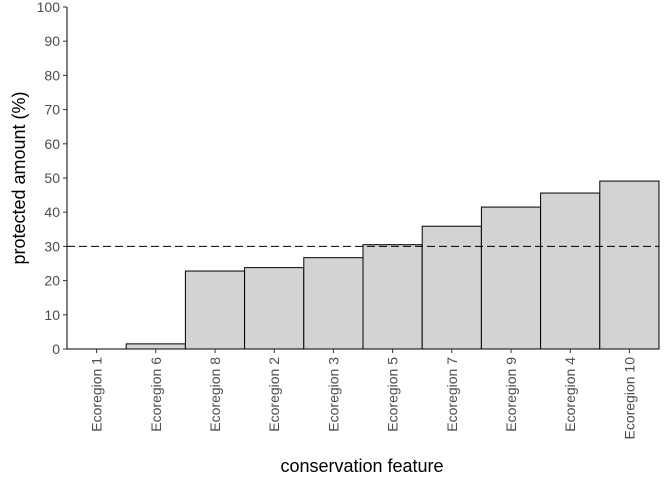 The image size is (666, 480). Describe the element at coordinates (52, 110) in the screenshot. I see `y-tick-label: 70` at that location.